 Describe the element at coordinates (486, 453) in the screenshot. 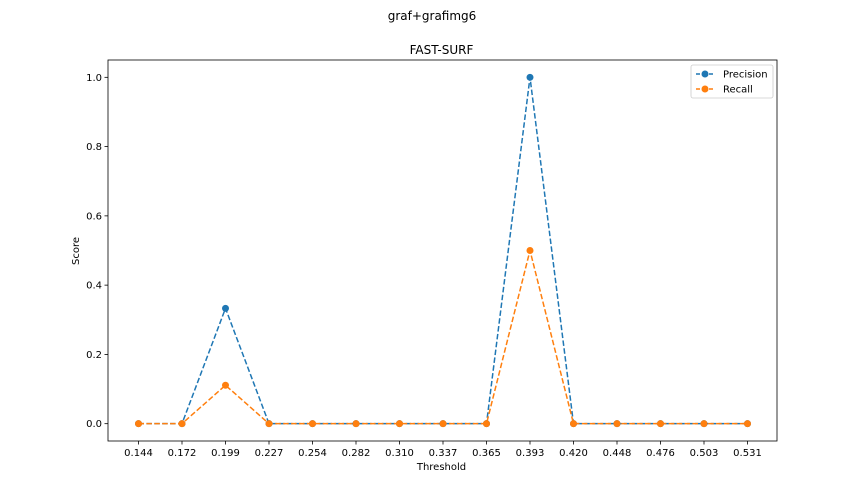

I see `x-tick-label: 0.365` at that location.